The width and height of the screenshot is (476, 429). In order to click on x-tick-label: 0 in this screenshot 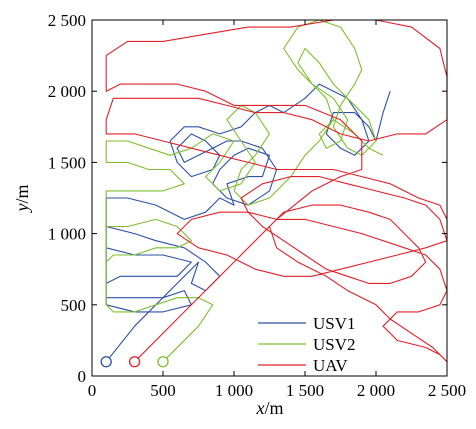, I will do `click(92, 390)`.